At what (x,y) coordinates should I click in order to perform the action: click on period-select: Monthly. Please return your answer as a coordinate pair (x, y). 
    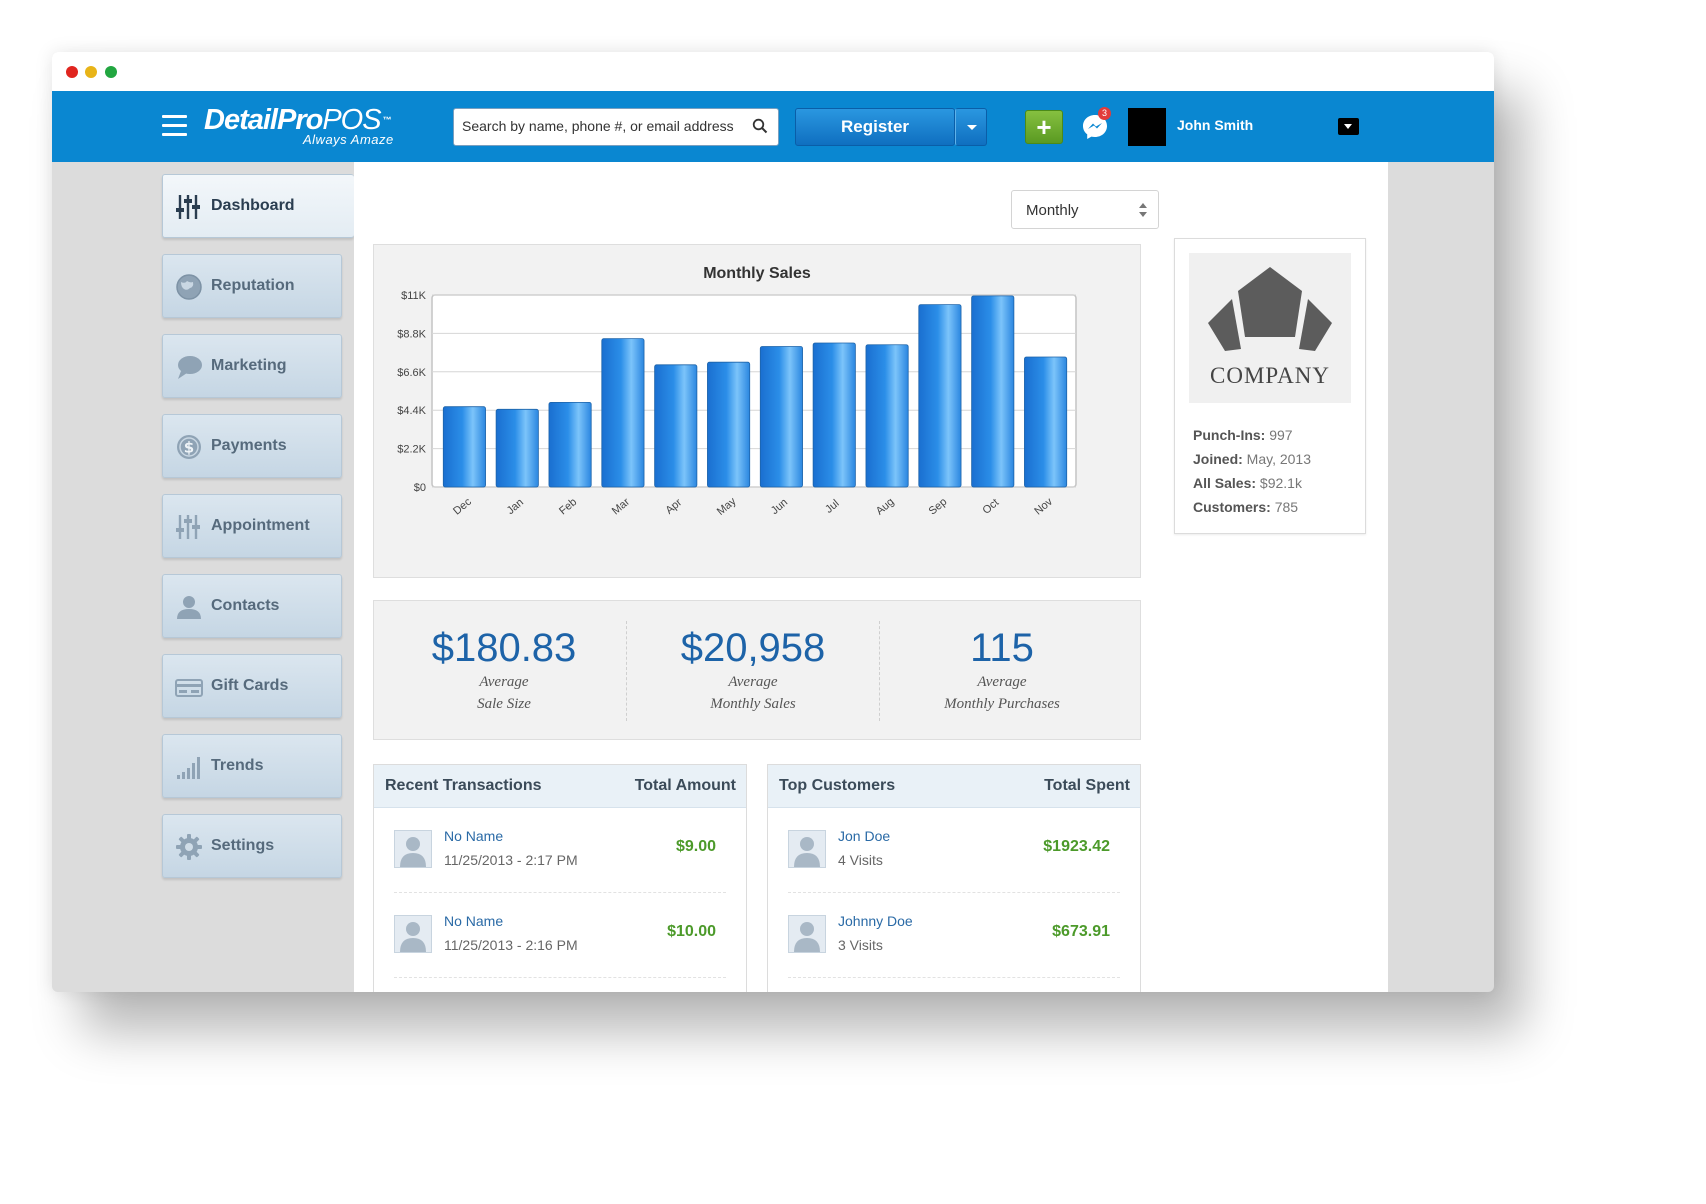
    Looking at the image, I should click on (1085, 209).